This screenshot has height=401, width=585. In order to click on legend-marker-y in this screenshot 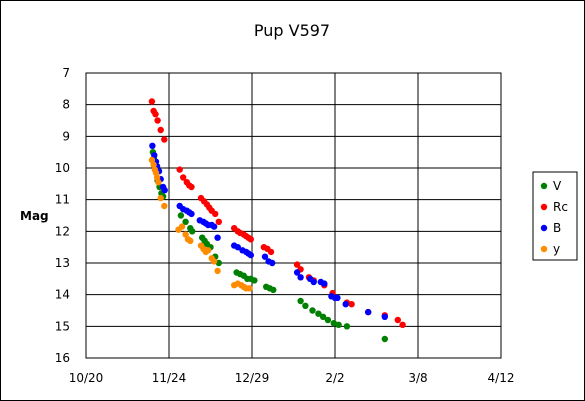, I will do `click(544, 249)`.